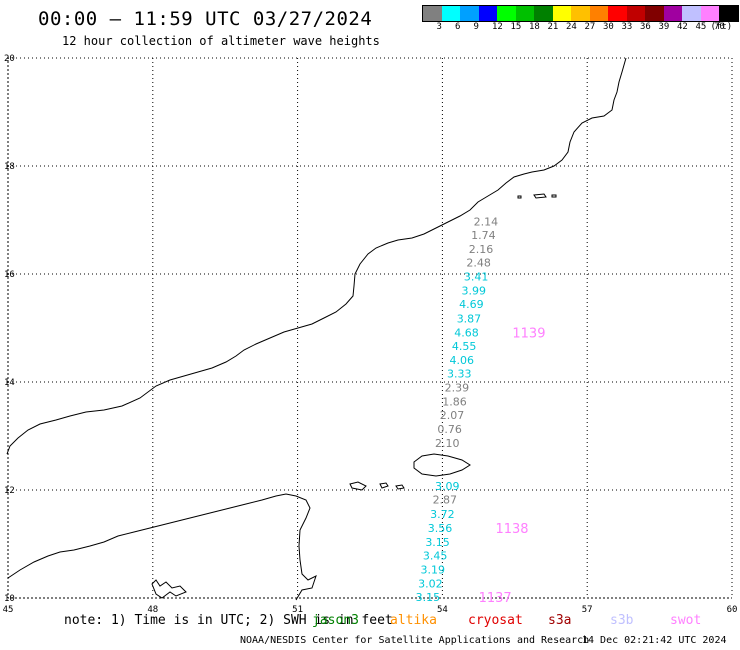 Image resolution: width=740 pixels, height=650 pixels. I want to click on wave-height-label: 2.16, so click(481, 249).